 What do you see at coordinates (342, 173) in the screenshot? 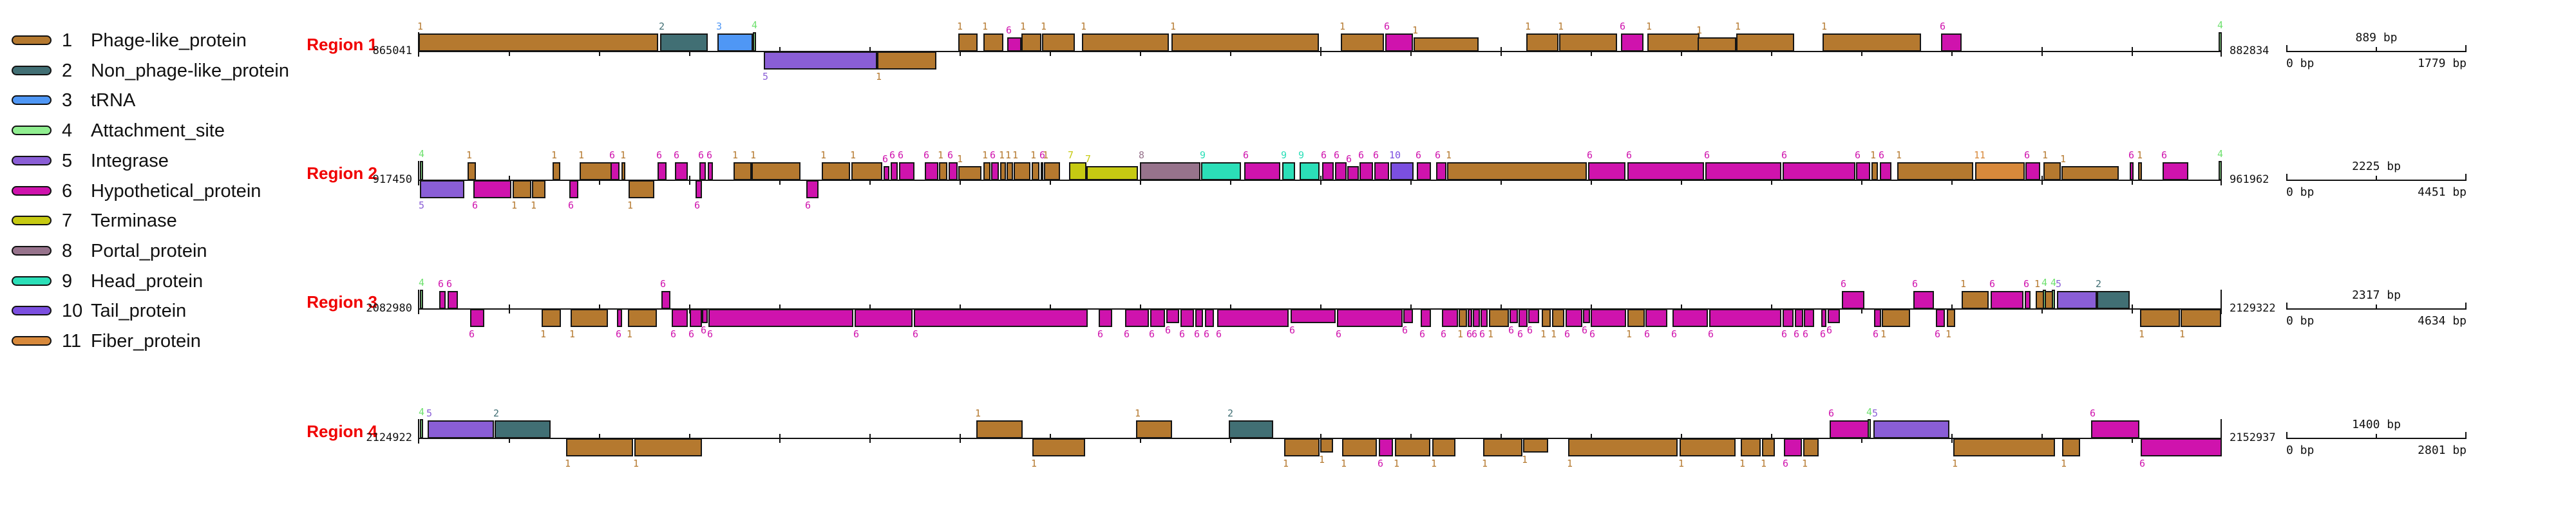
I see `region-name: Region 2` at bounding box center [342, 173].